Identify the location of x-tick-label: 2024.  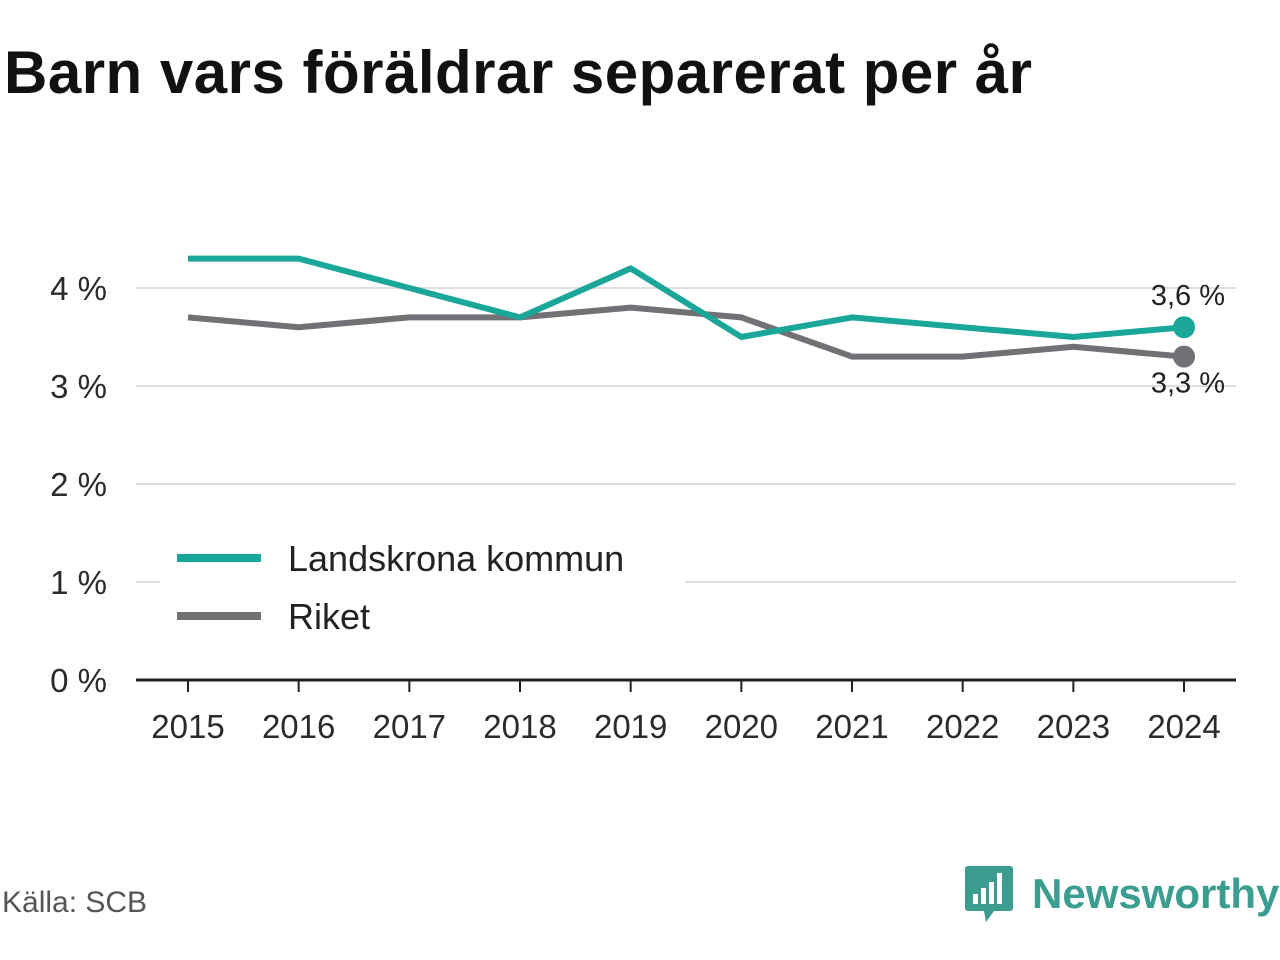
(1183, 726).